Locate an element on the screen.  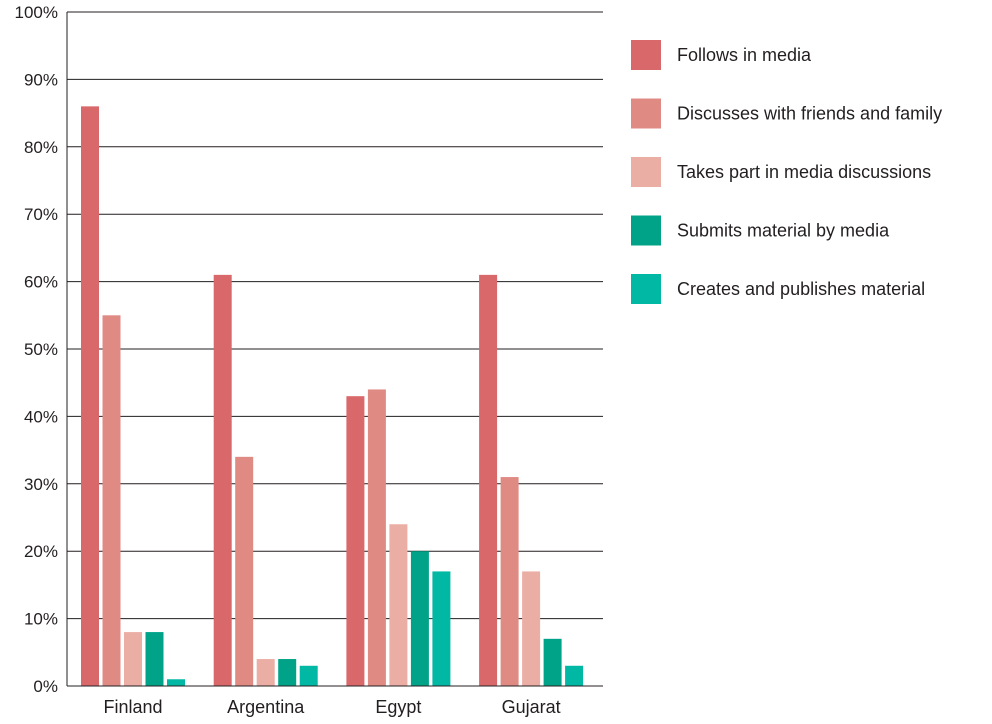
y-tick-label: 40% is located at coordinates (41, 416).